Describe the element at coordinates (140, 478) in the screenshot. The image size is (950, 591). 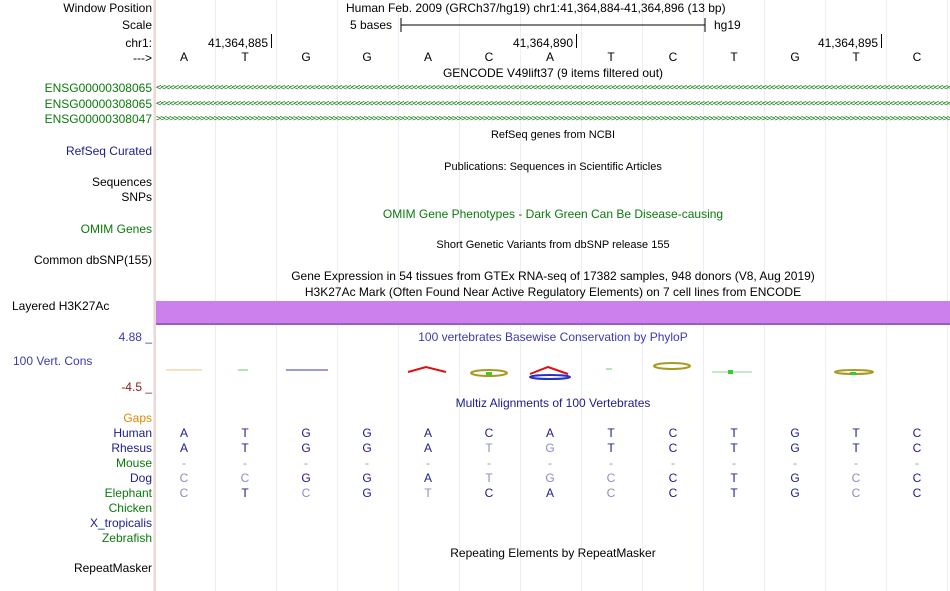
I see `species-label: Dog` at that location.